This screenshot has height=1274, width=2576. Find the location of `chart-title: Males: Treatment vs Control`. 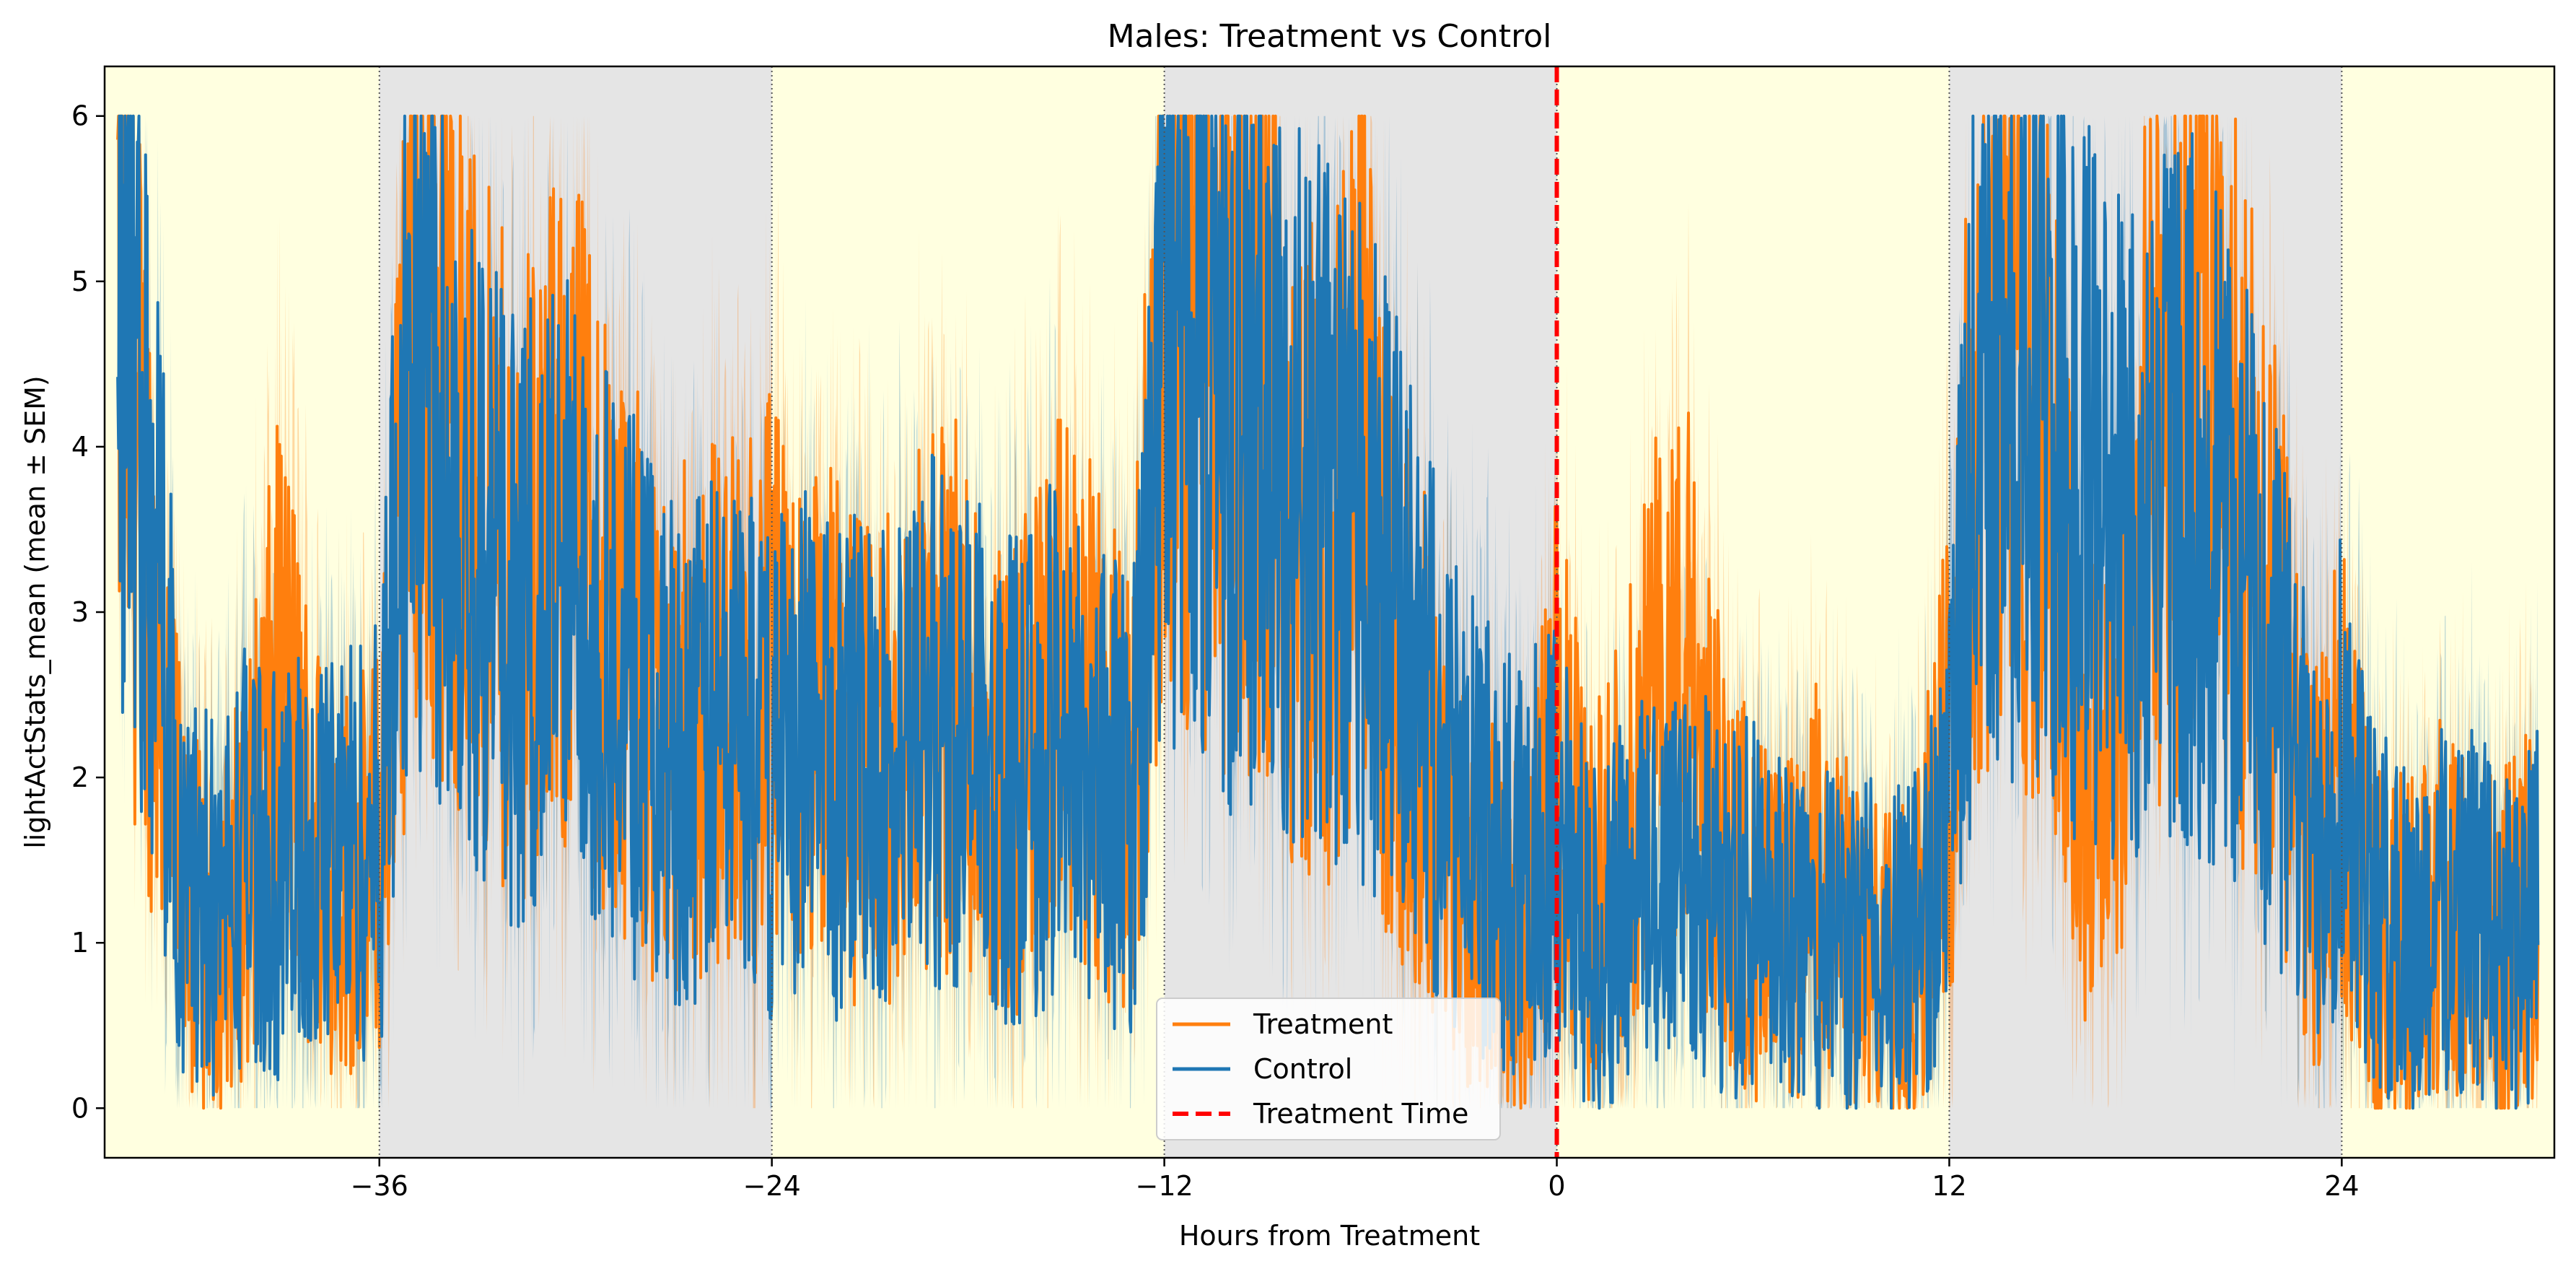

chart-title: Males: Treatment vs Control is located at coordinates (1330, 36).